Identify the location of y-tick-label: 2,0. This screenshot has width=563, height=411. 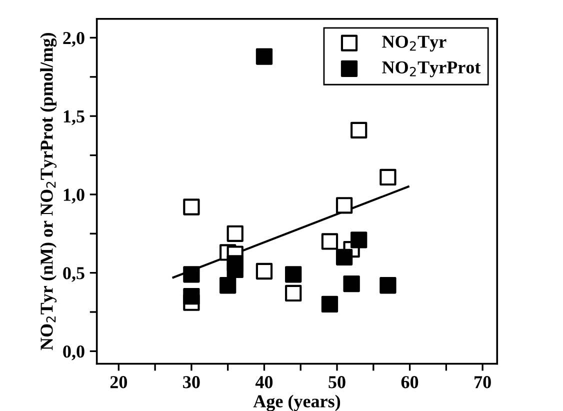
(73, 39).